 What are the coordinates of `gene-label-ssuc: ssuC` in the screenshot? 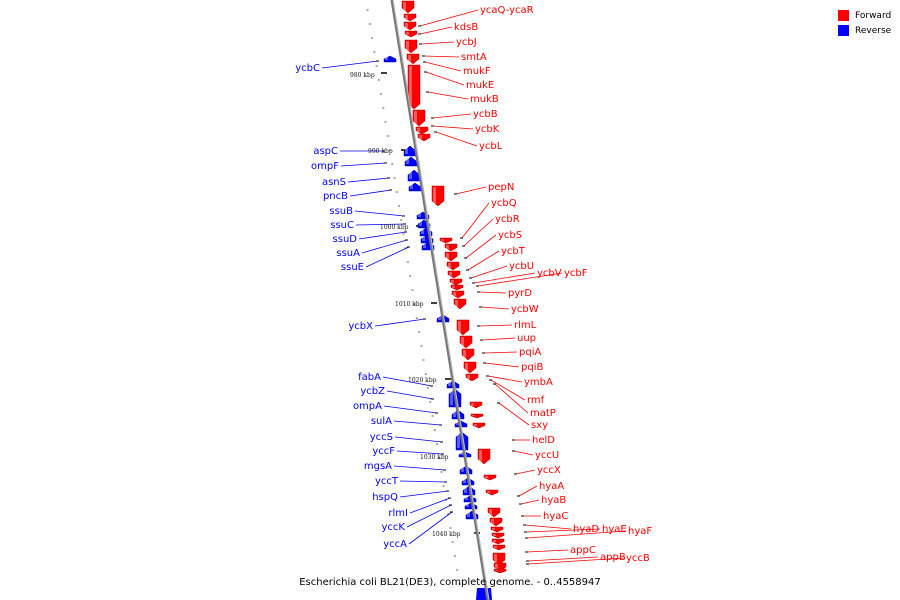 It's located at (342, 225).